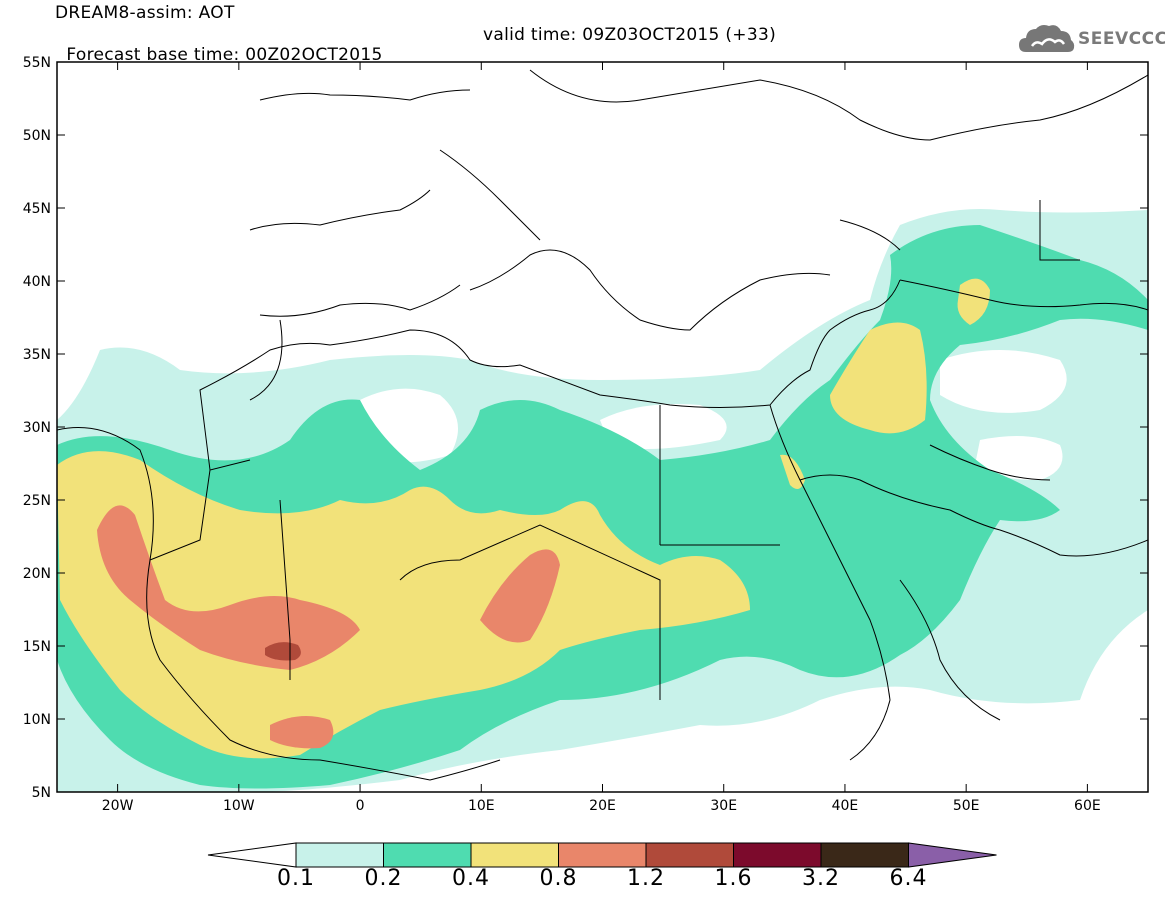 This screenshot has width=1165, height=905. What do you see at coordinates (646, 878) in the screenshot?
I see `colorbar-label: 1.2` at bounding box center [646, 878].